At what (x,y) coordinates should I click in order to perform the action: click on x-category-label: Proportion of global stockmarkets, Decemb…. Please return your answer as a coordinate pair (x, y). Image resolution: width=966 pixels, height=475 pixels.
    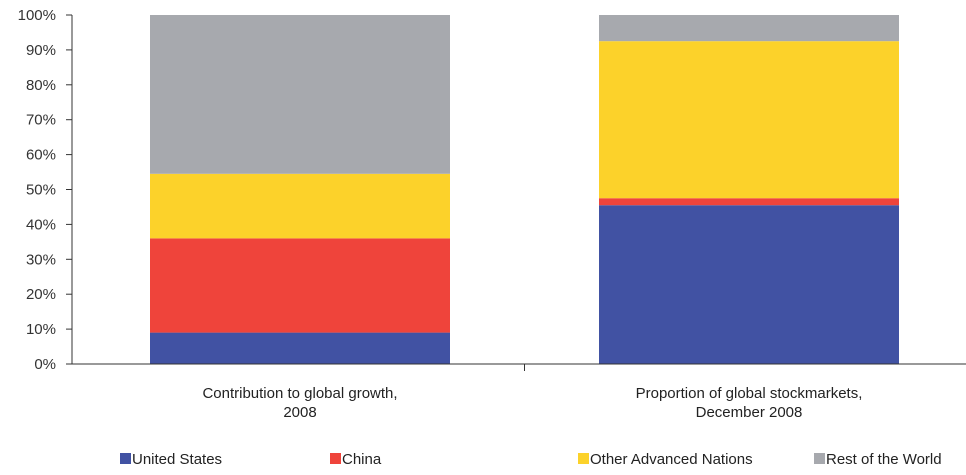
    Looking at the image, I should click on (749, 403).